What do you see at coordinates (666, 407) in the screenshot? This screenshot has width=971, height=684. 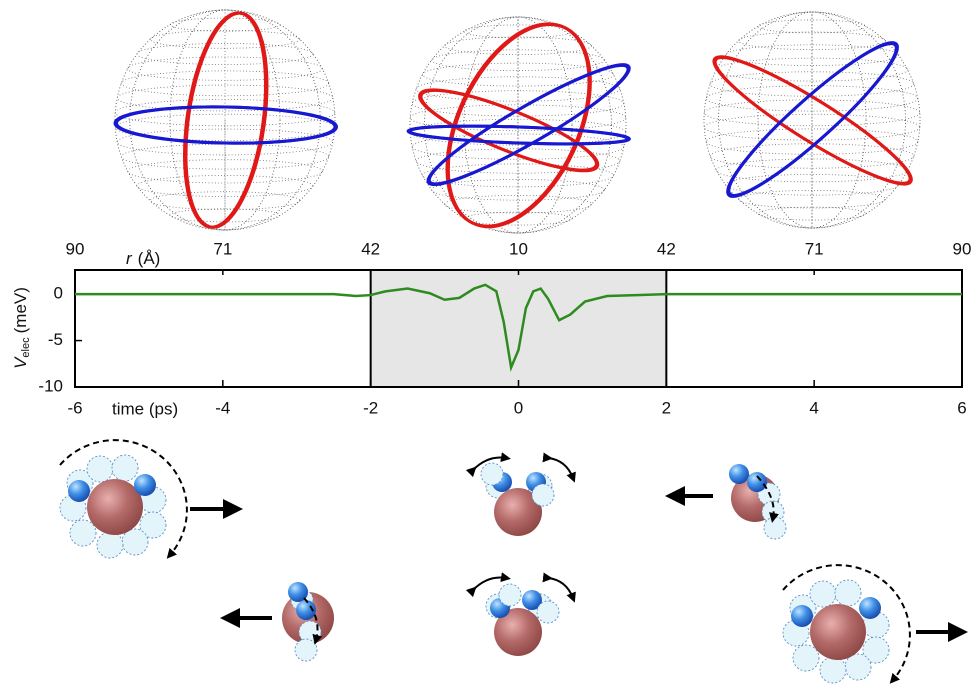 I see `x-tick-label: 2` at bounding box center [666, 407].